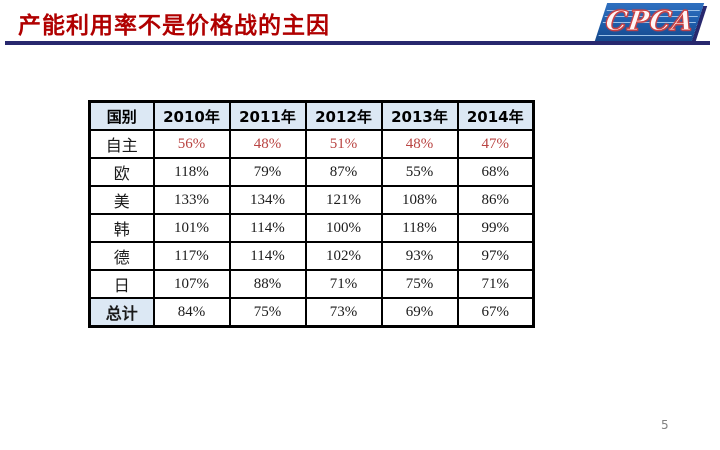 The image size is (720, 450). Describe the element at coordinates (343, 144) in the screenshot. I see `value-cell: 51%` at that location.